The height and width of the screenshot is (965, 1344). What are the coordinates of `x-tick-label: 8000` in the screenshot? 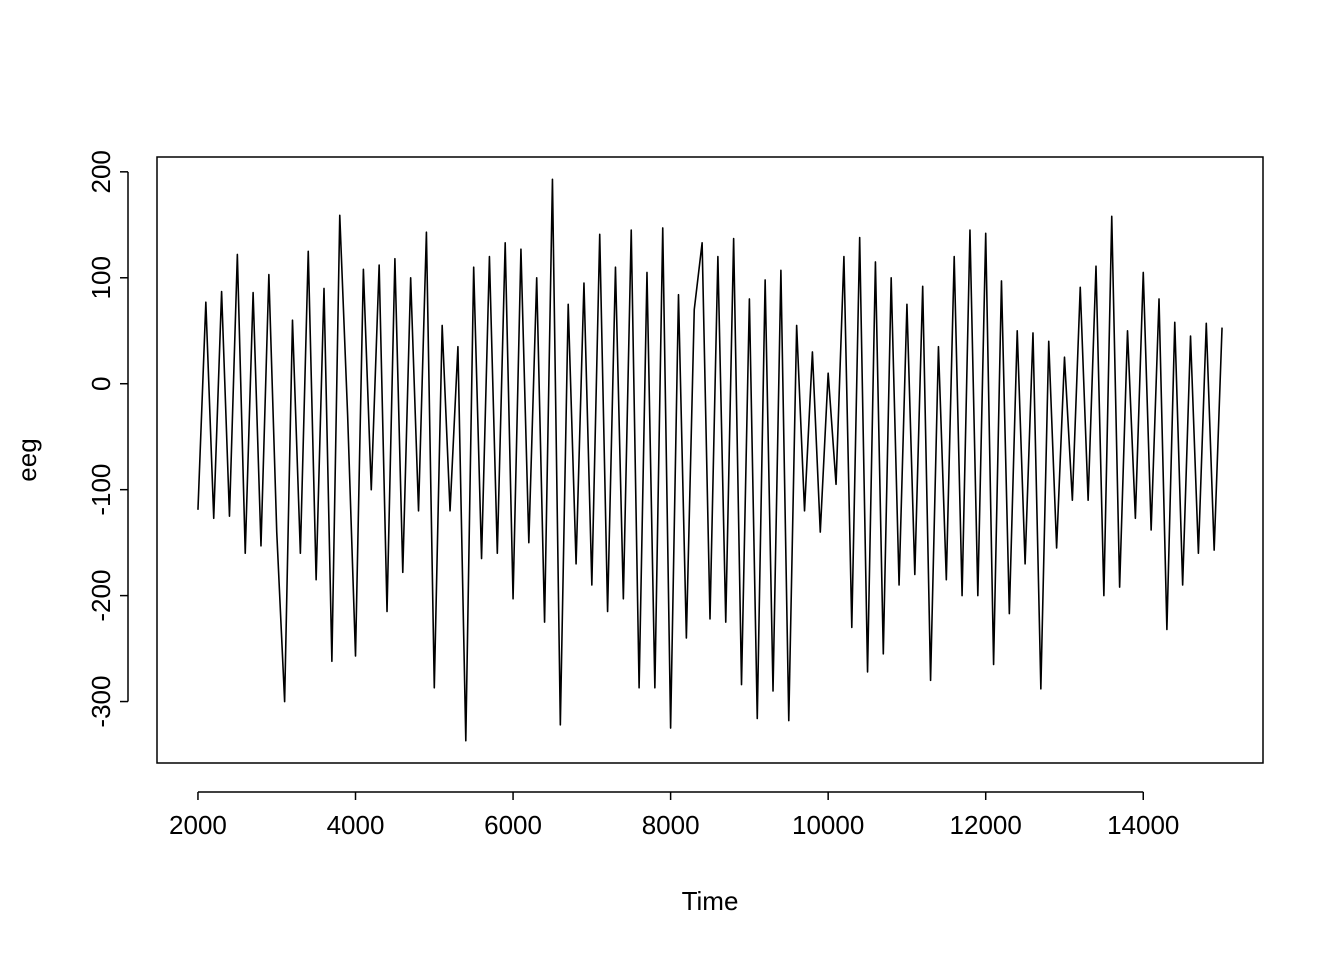 It's located at (671, 825).